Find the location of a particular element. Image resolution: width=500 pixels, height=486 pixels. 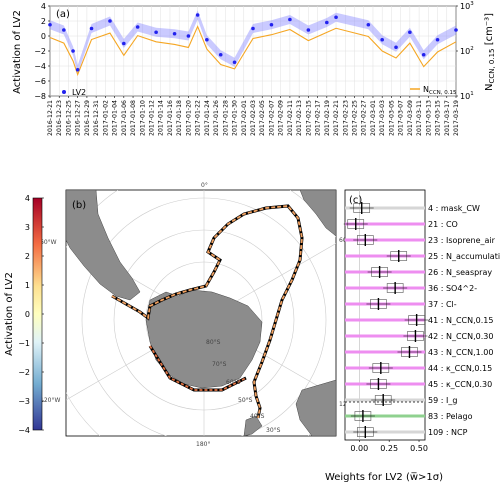

x-tick-label: 2017-03-03 is located at coordinates (382, 118).